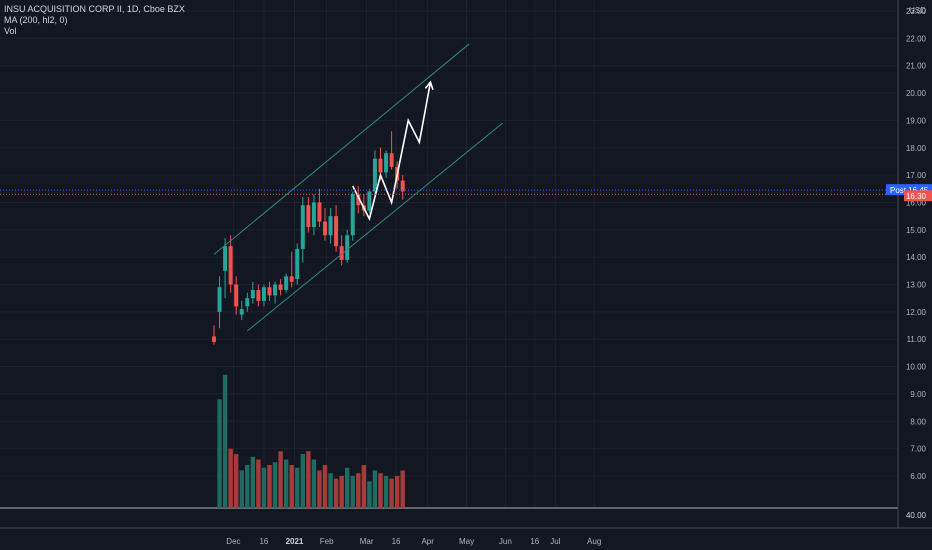  Describe the element at coordinates (916, 175) in the screenshot. I see `y-tick-label: 17.00` at that location.